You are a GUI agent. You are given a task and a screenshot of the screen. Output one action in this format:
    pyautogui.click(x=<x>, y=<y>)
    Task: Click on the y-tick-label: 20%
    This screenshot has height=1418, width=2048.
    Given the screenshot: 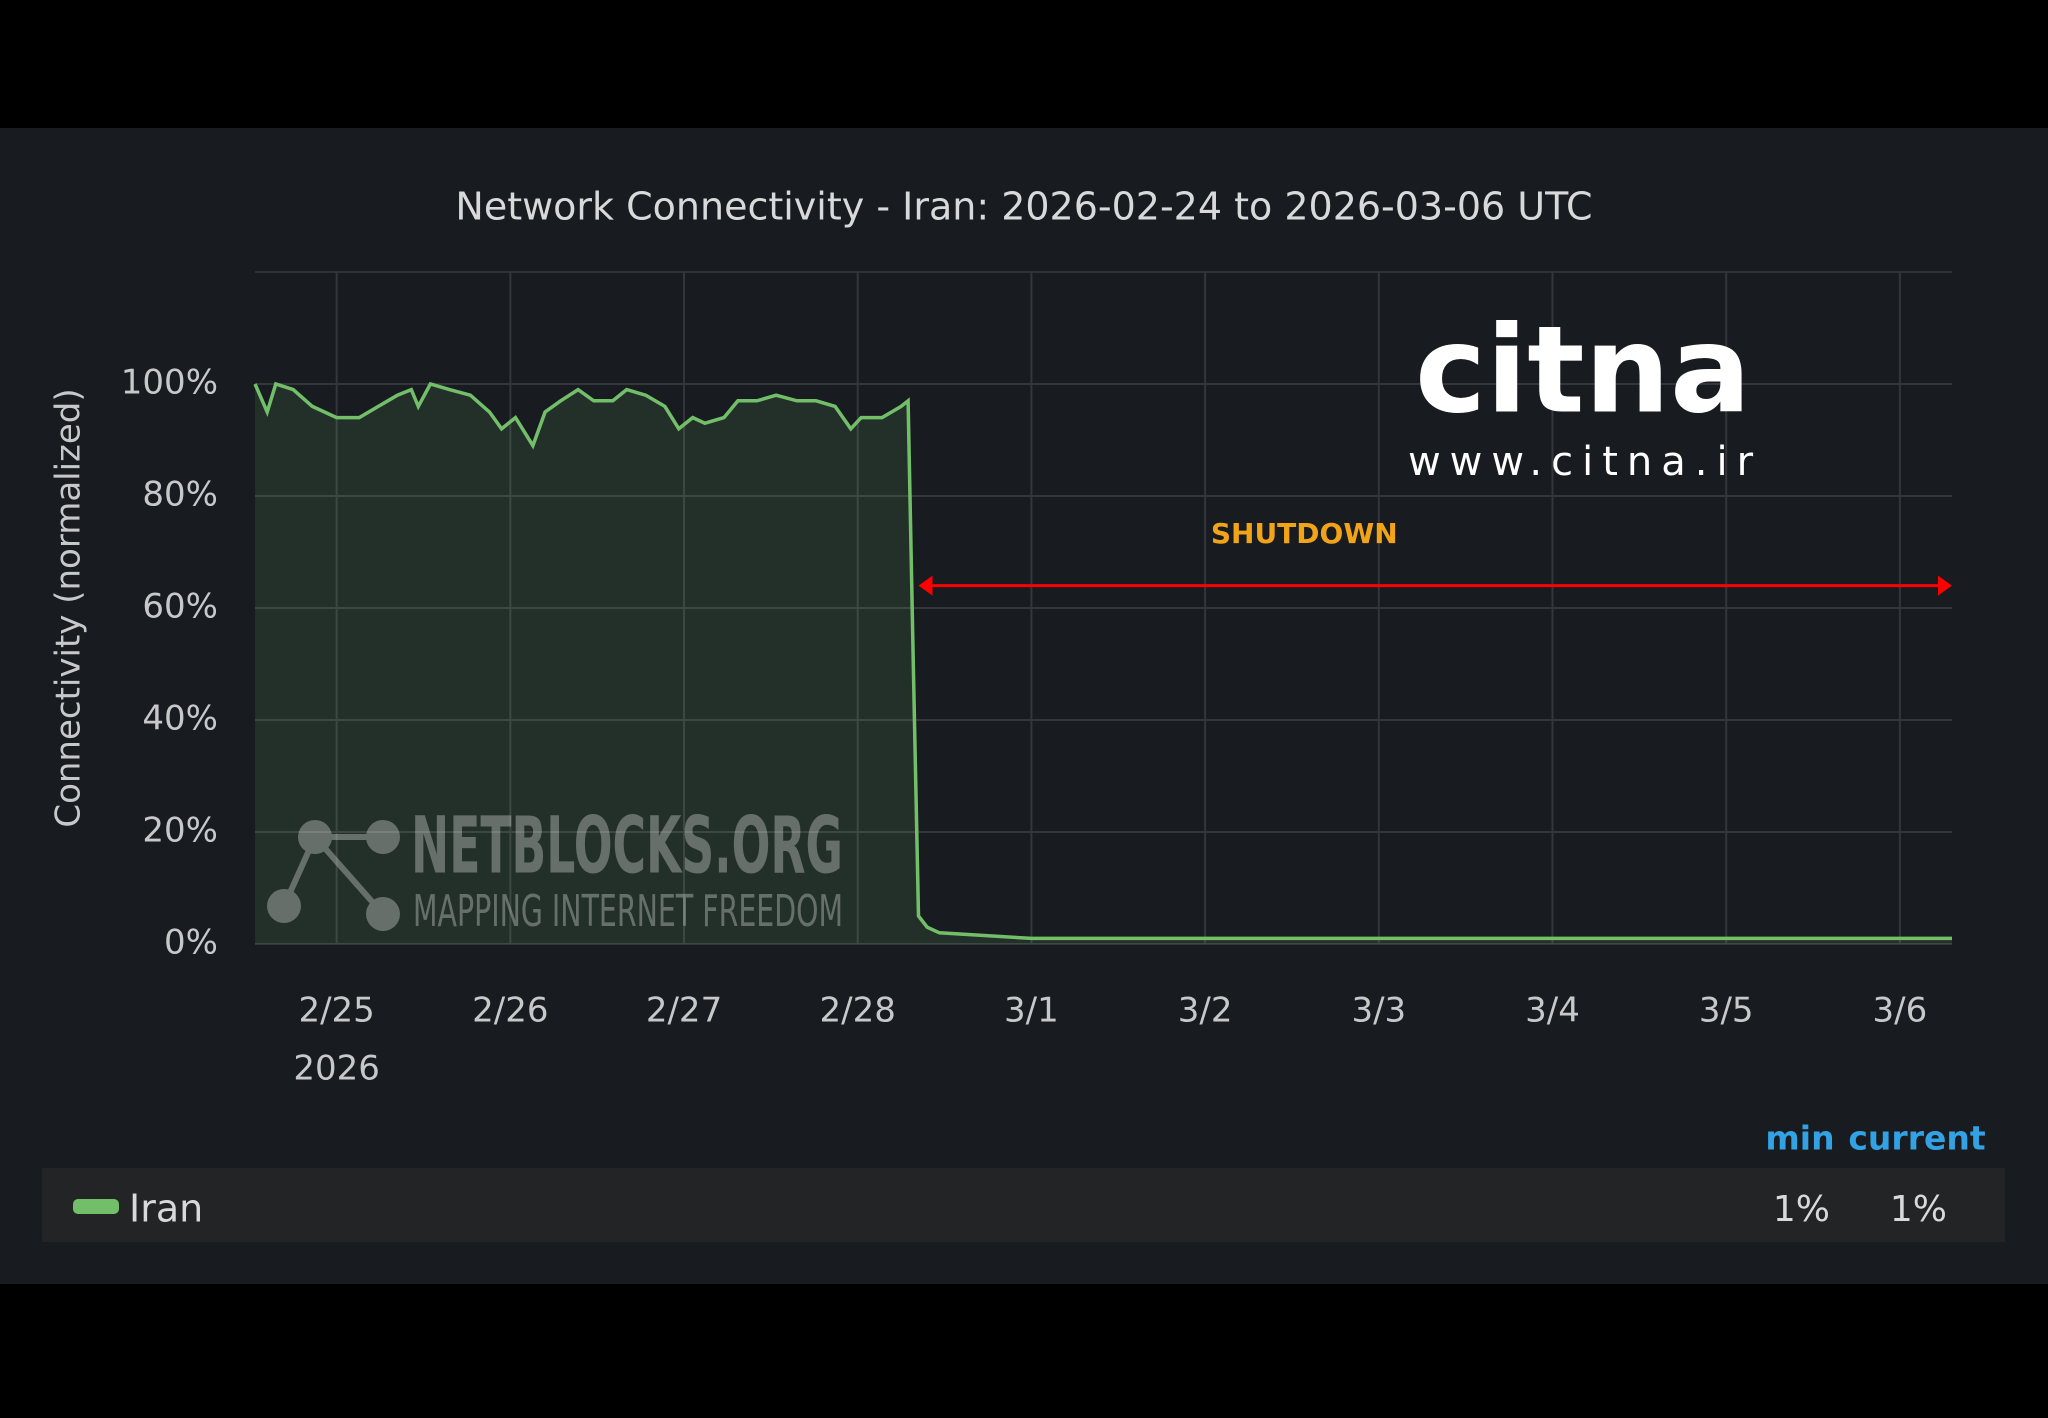 What is the action you would take?
    pyautogui.click(x=180, y=831)
    